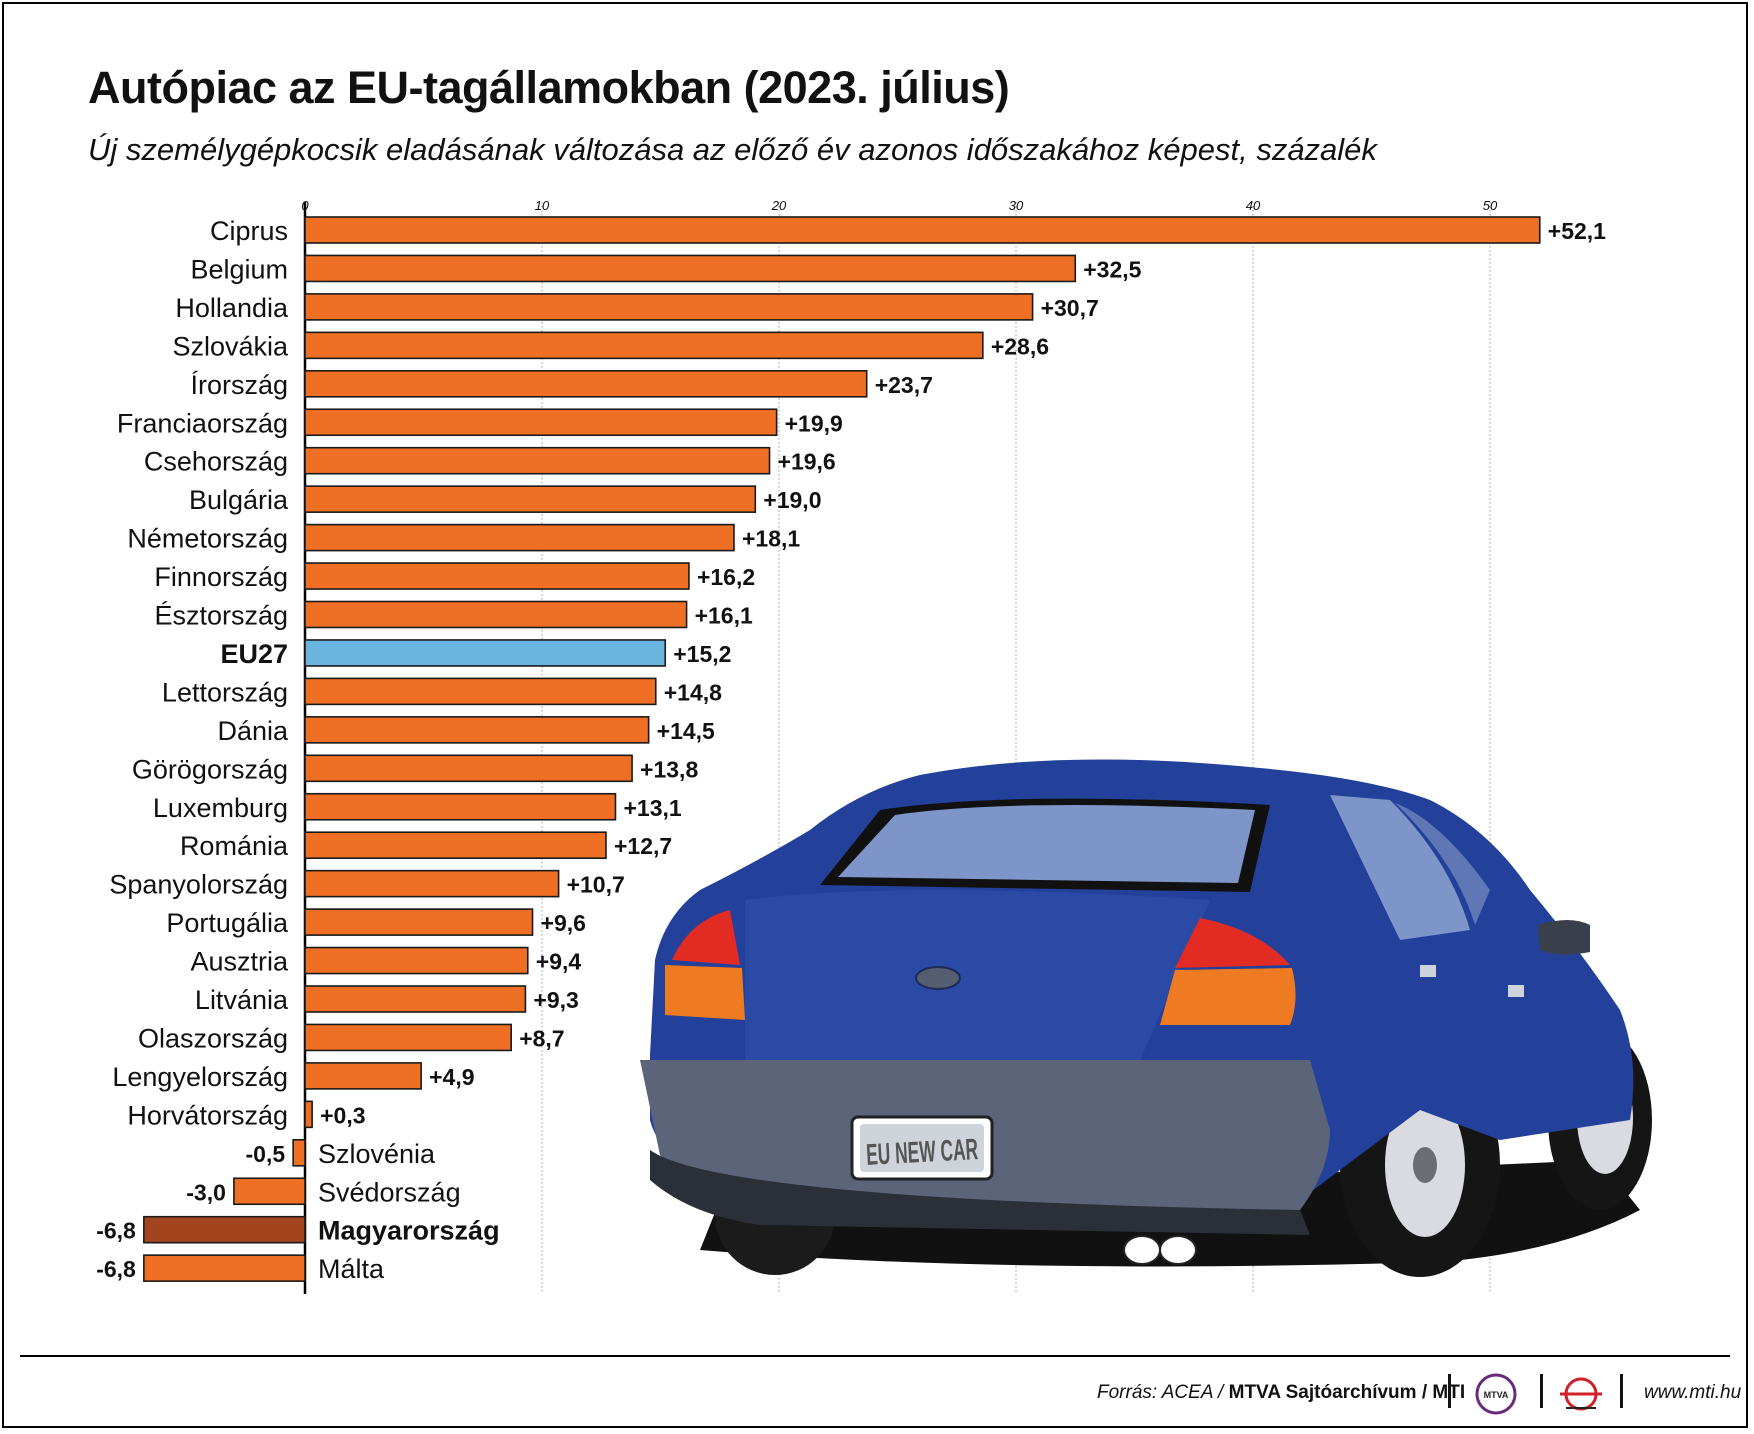  I want to click on value-label: +28,6, so click(1020, 346).